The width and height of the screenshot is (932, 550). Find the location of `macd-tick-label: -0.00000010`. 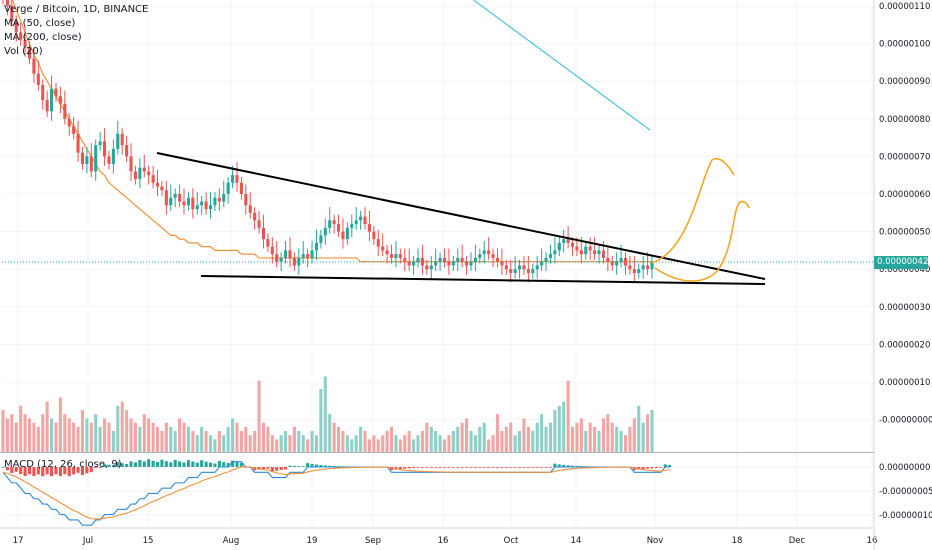

macd-tick-label: -0.00000010 is located at coordinates (905, 516).